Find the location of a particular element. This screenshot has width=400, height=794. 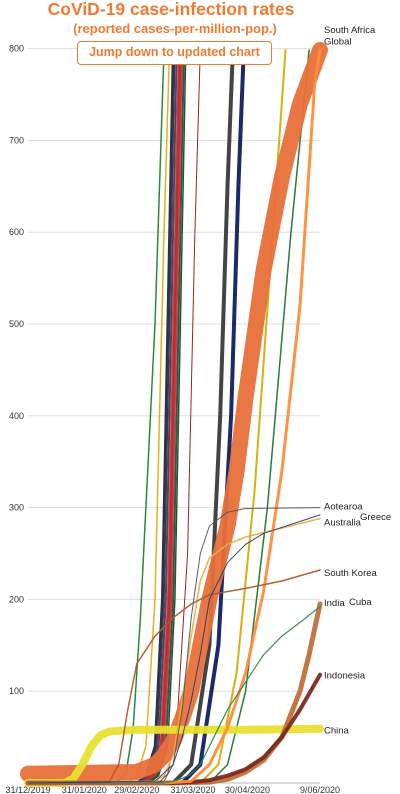

series-label-india: India is located at coordinates (334, 603).